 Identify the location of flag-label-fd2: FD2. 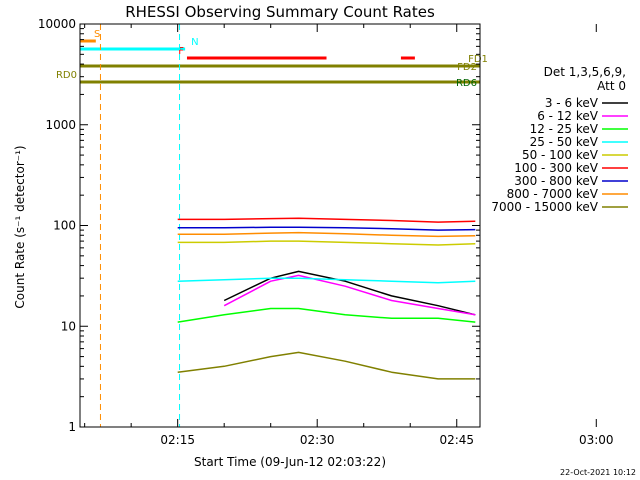
(467, 67).